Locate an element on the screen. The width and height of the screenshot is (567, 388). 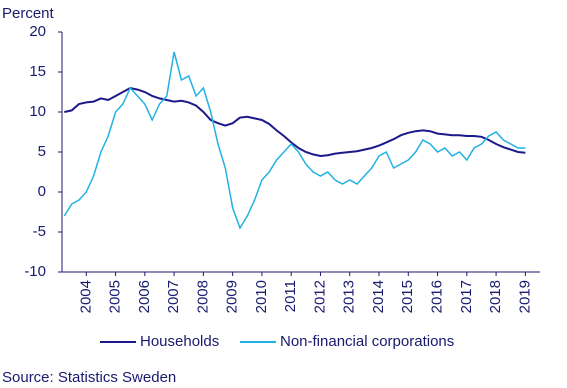
x-tick-label: 2005 is located at coordinates (115, 296).